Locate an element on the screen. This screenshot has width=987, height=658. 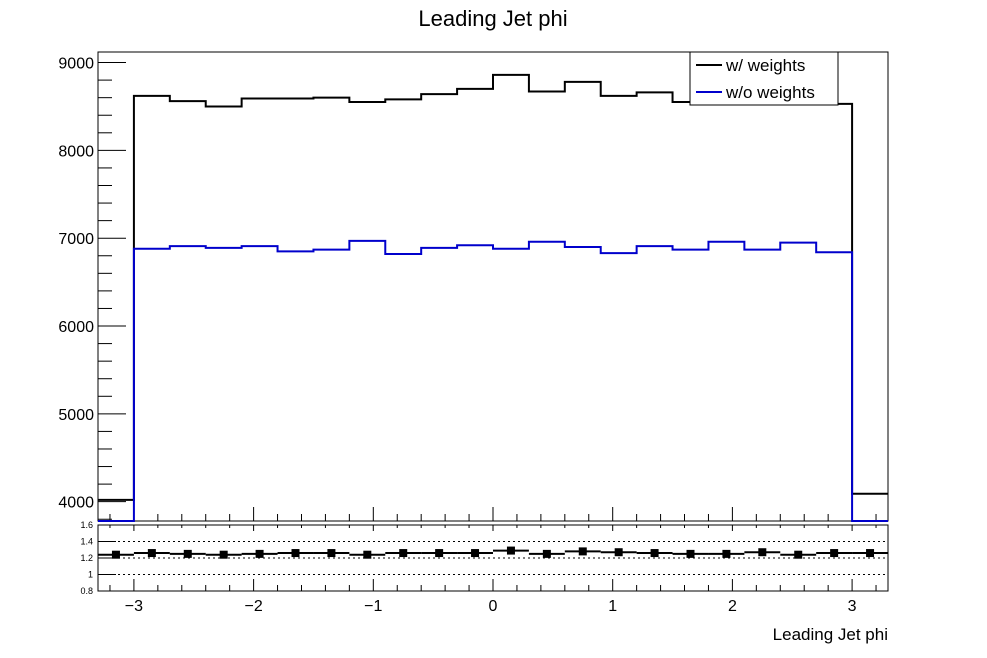
legend-box is located at coordinates (764, 78).